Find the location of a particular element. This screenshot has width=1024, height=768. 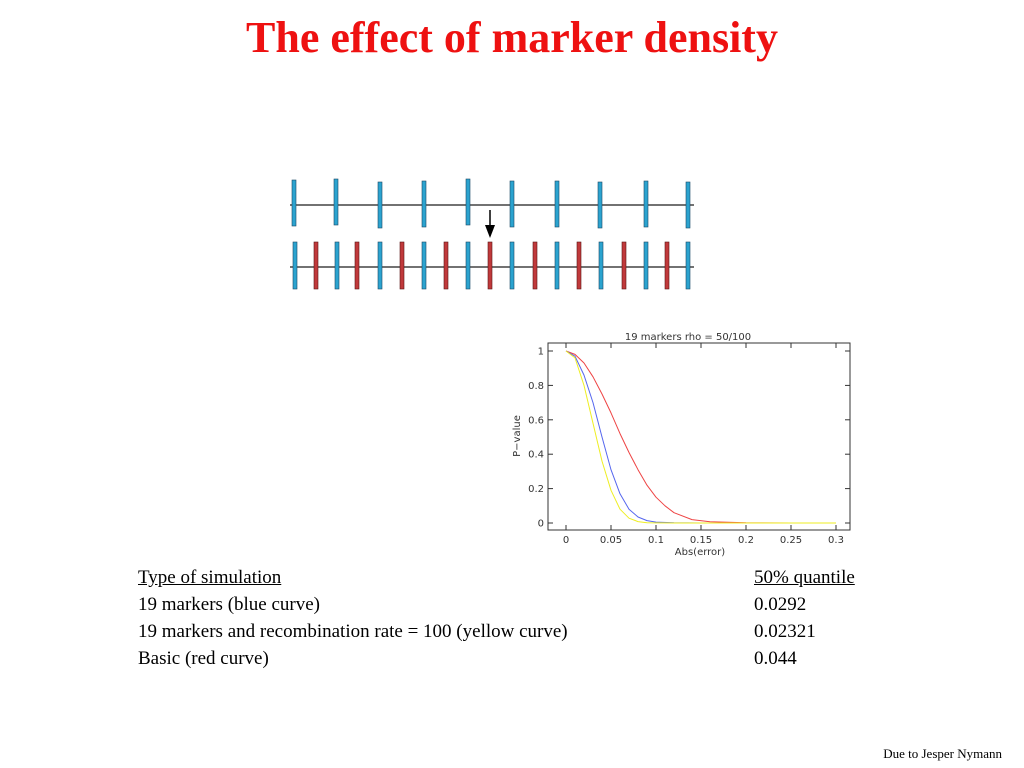

row-value: 0.044 is located at coordinates (775, 658).